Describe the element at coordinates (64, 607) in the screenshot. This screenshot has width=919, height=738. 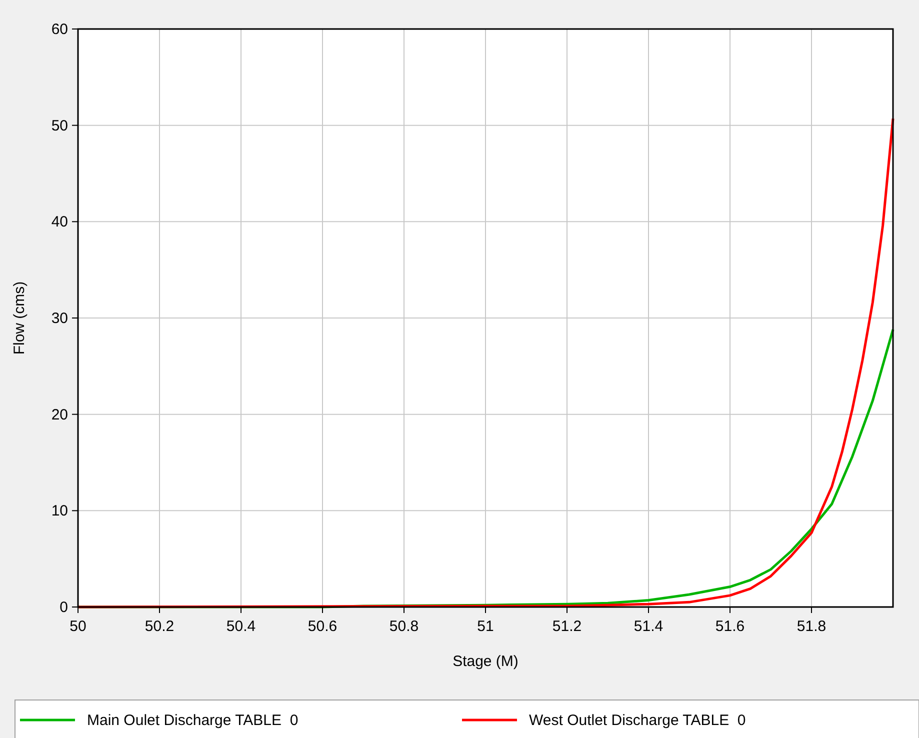
I see `y-tick-label: 0` at that location.